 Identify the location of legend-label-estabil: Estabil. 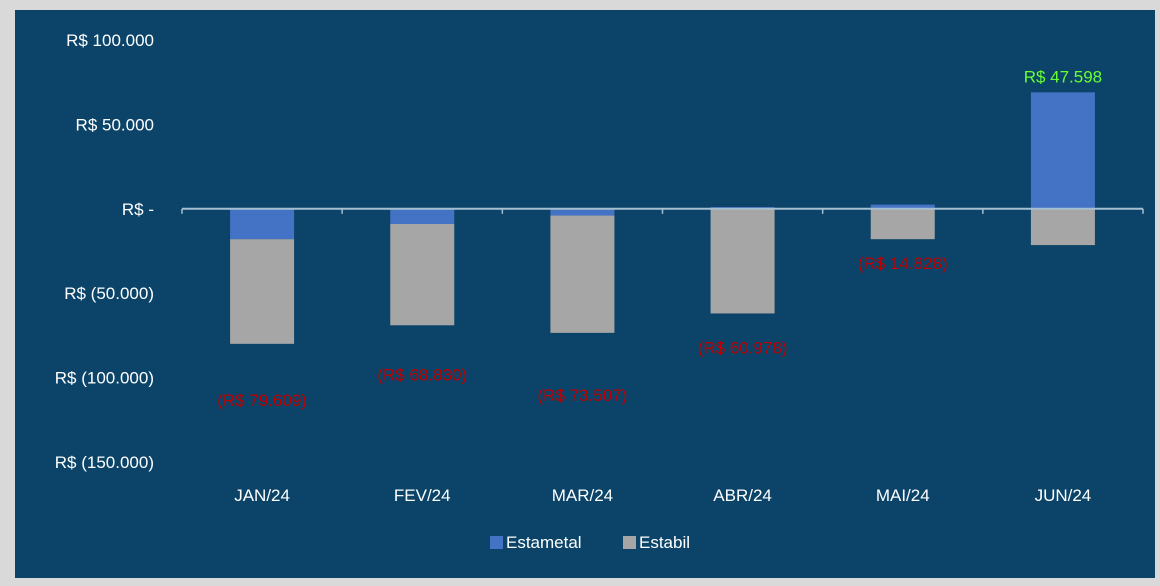
(664, 542).